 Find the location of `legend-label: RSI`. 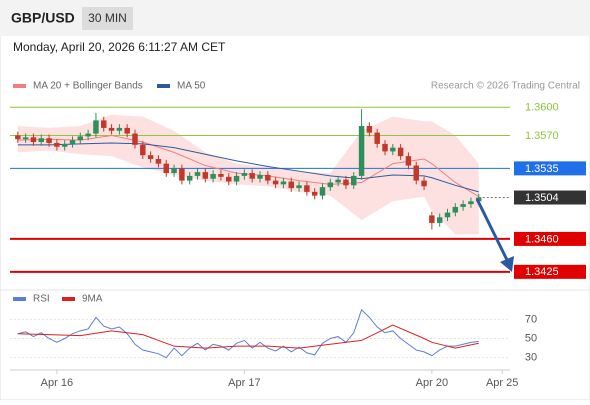

legend-label: RSI is located at coordinates (41, 299).